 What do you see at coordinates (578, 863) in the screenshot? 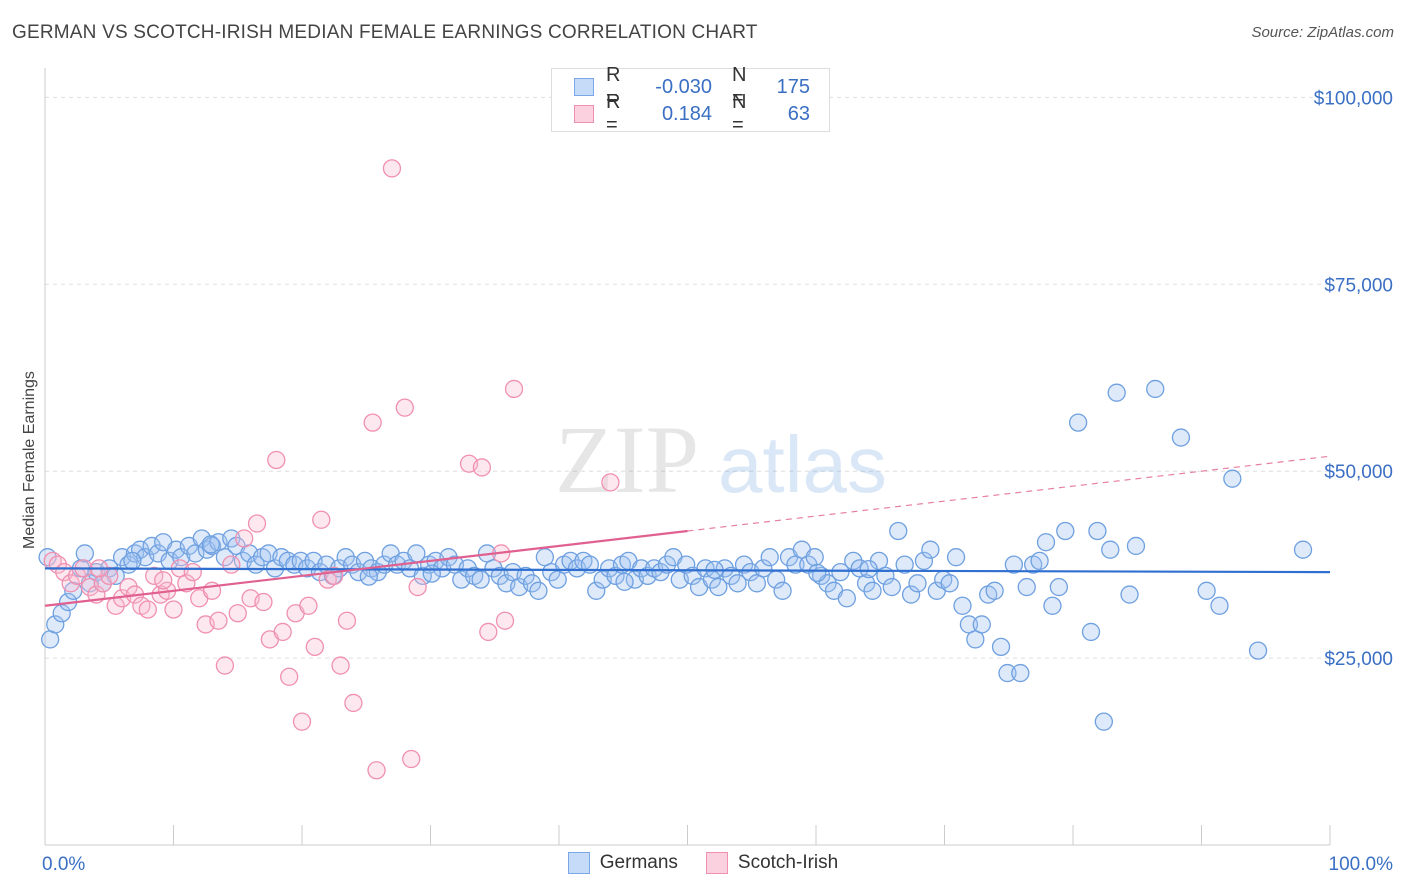
I see `bottom-legend-swatch-germans` at bounding box center [578, 863].